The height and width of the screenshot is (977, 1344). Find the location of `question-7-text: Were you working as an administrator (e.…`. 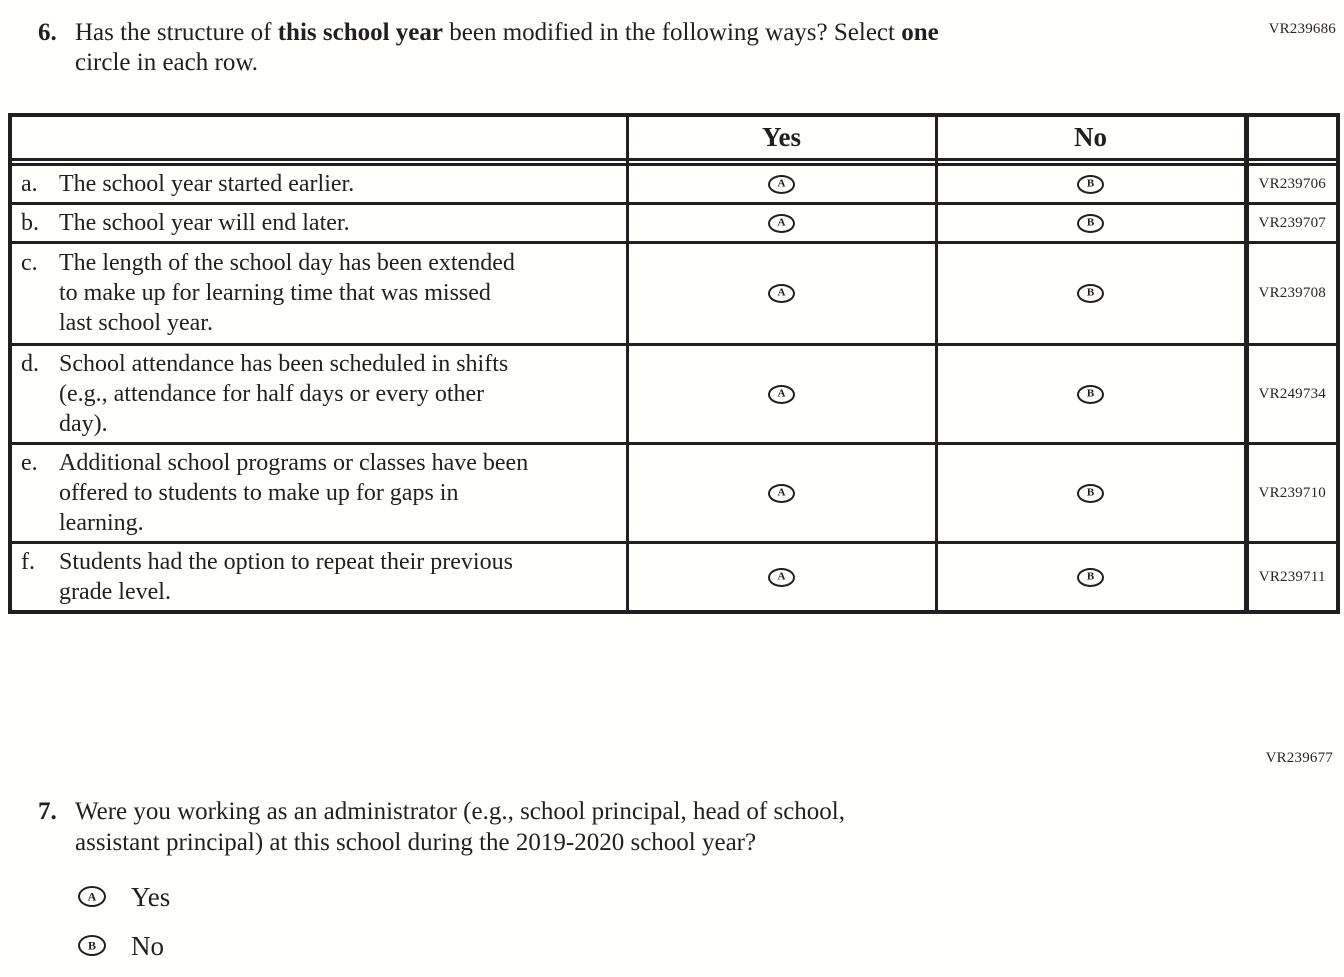

question-7-text: Were you working as an administrator (e.… is located at coordinates (460, 827).